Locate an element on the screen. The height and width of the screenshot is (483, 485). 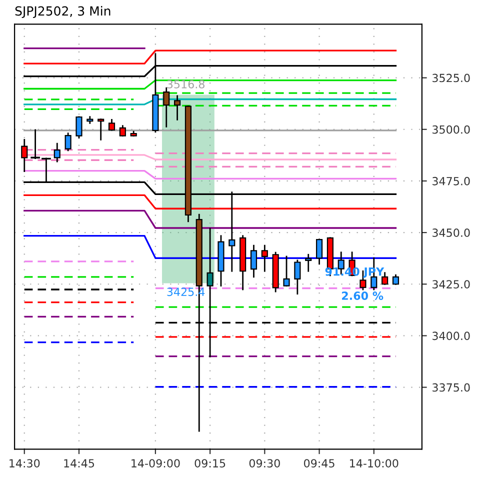
x-tick-label: 09:30 is located at coordinates (264, 463).